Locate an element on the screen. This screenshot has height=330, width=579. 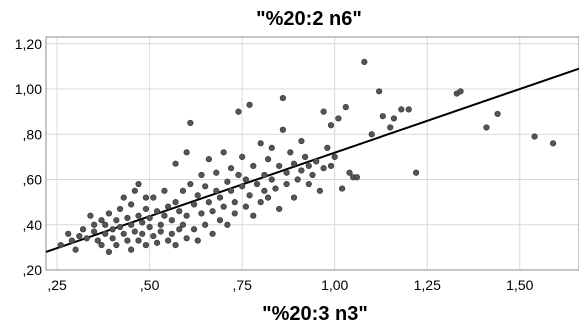
y-tick-label: ,80 is located at coordinates (33, 134).